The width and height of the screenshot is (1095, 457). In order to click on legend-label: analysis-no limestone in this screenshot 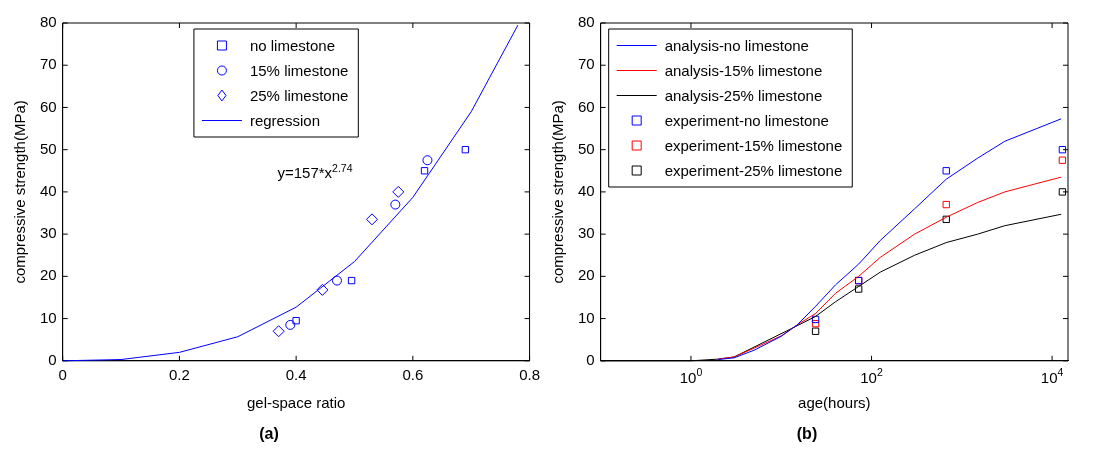, I will do `click(736, 45)`.